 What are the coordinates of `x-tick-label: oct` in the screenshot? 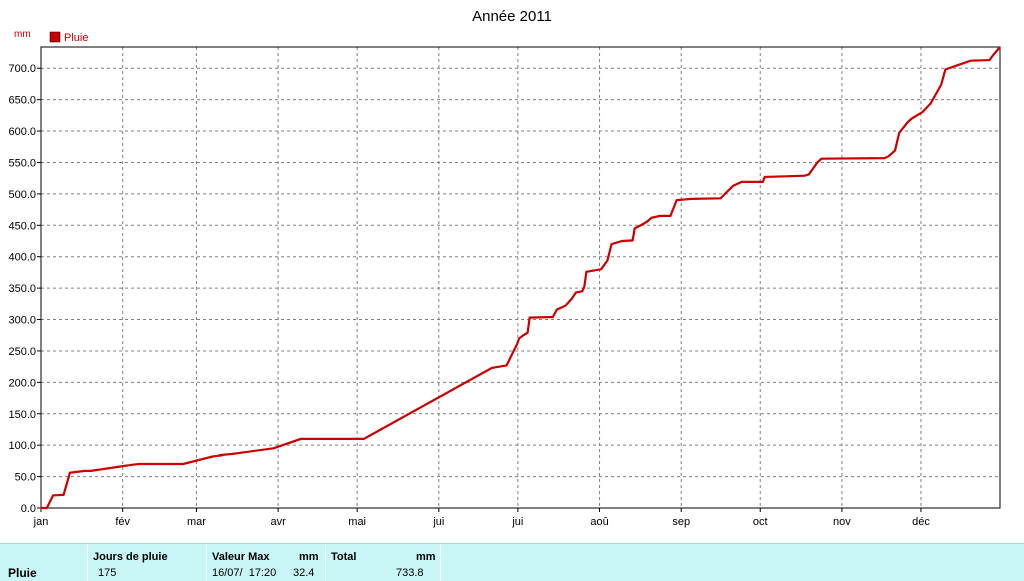 It's located at (760, 522).